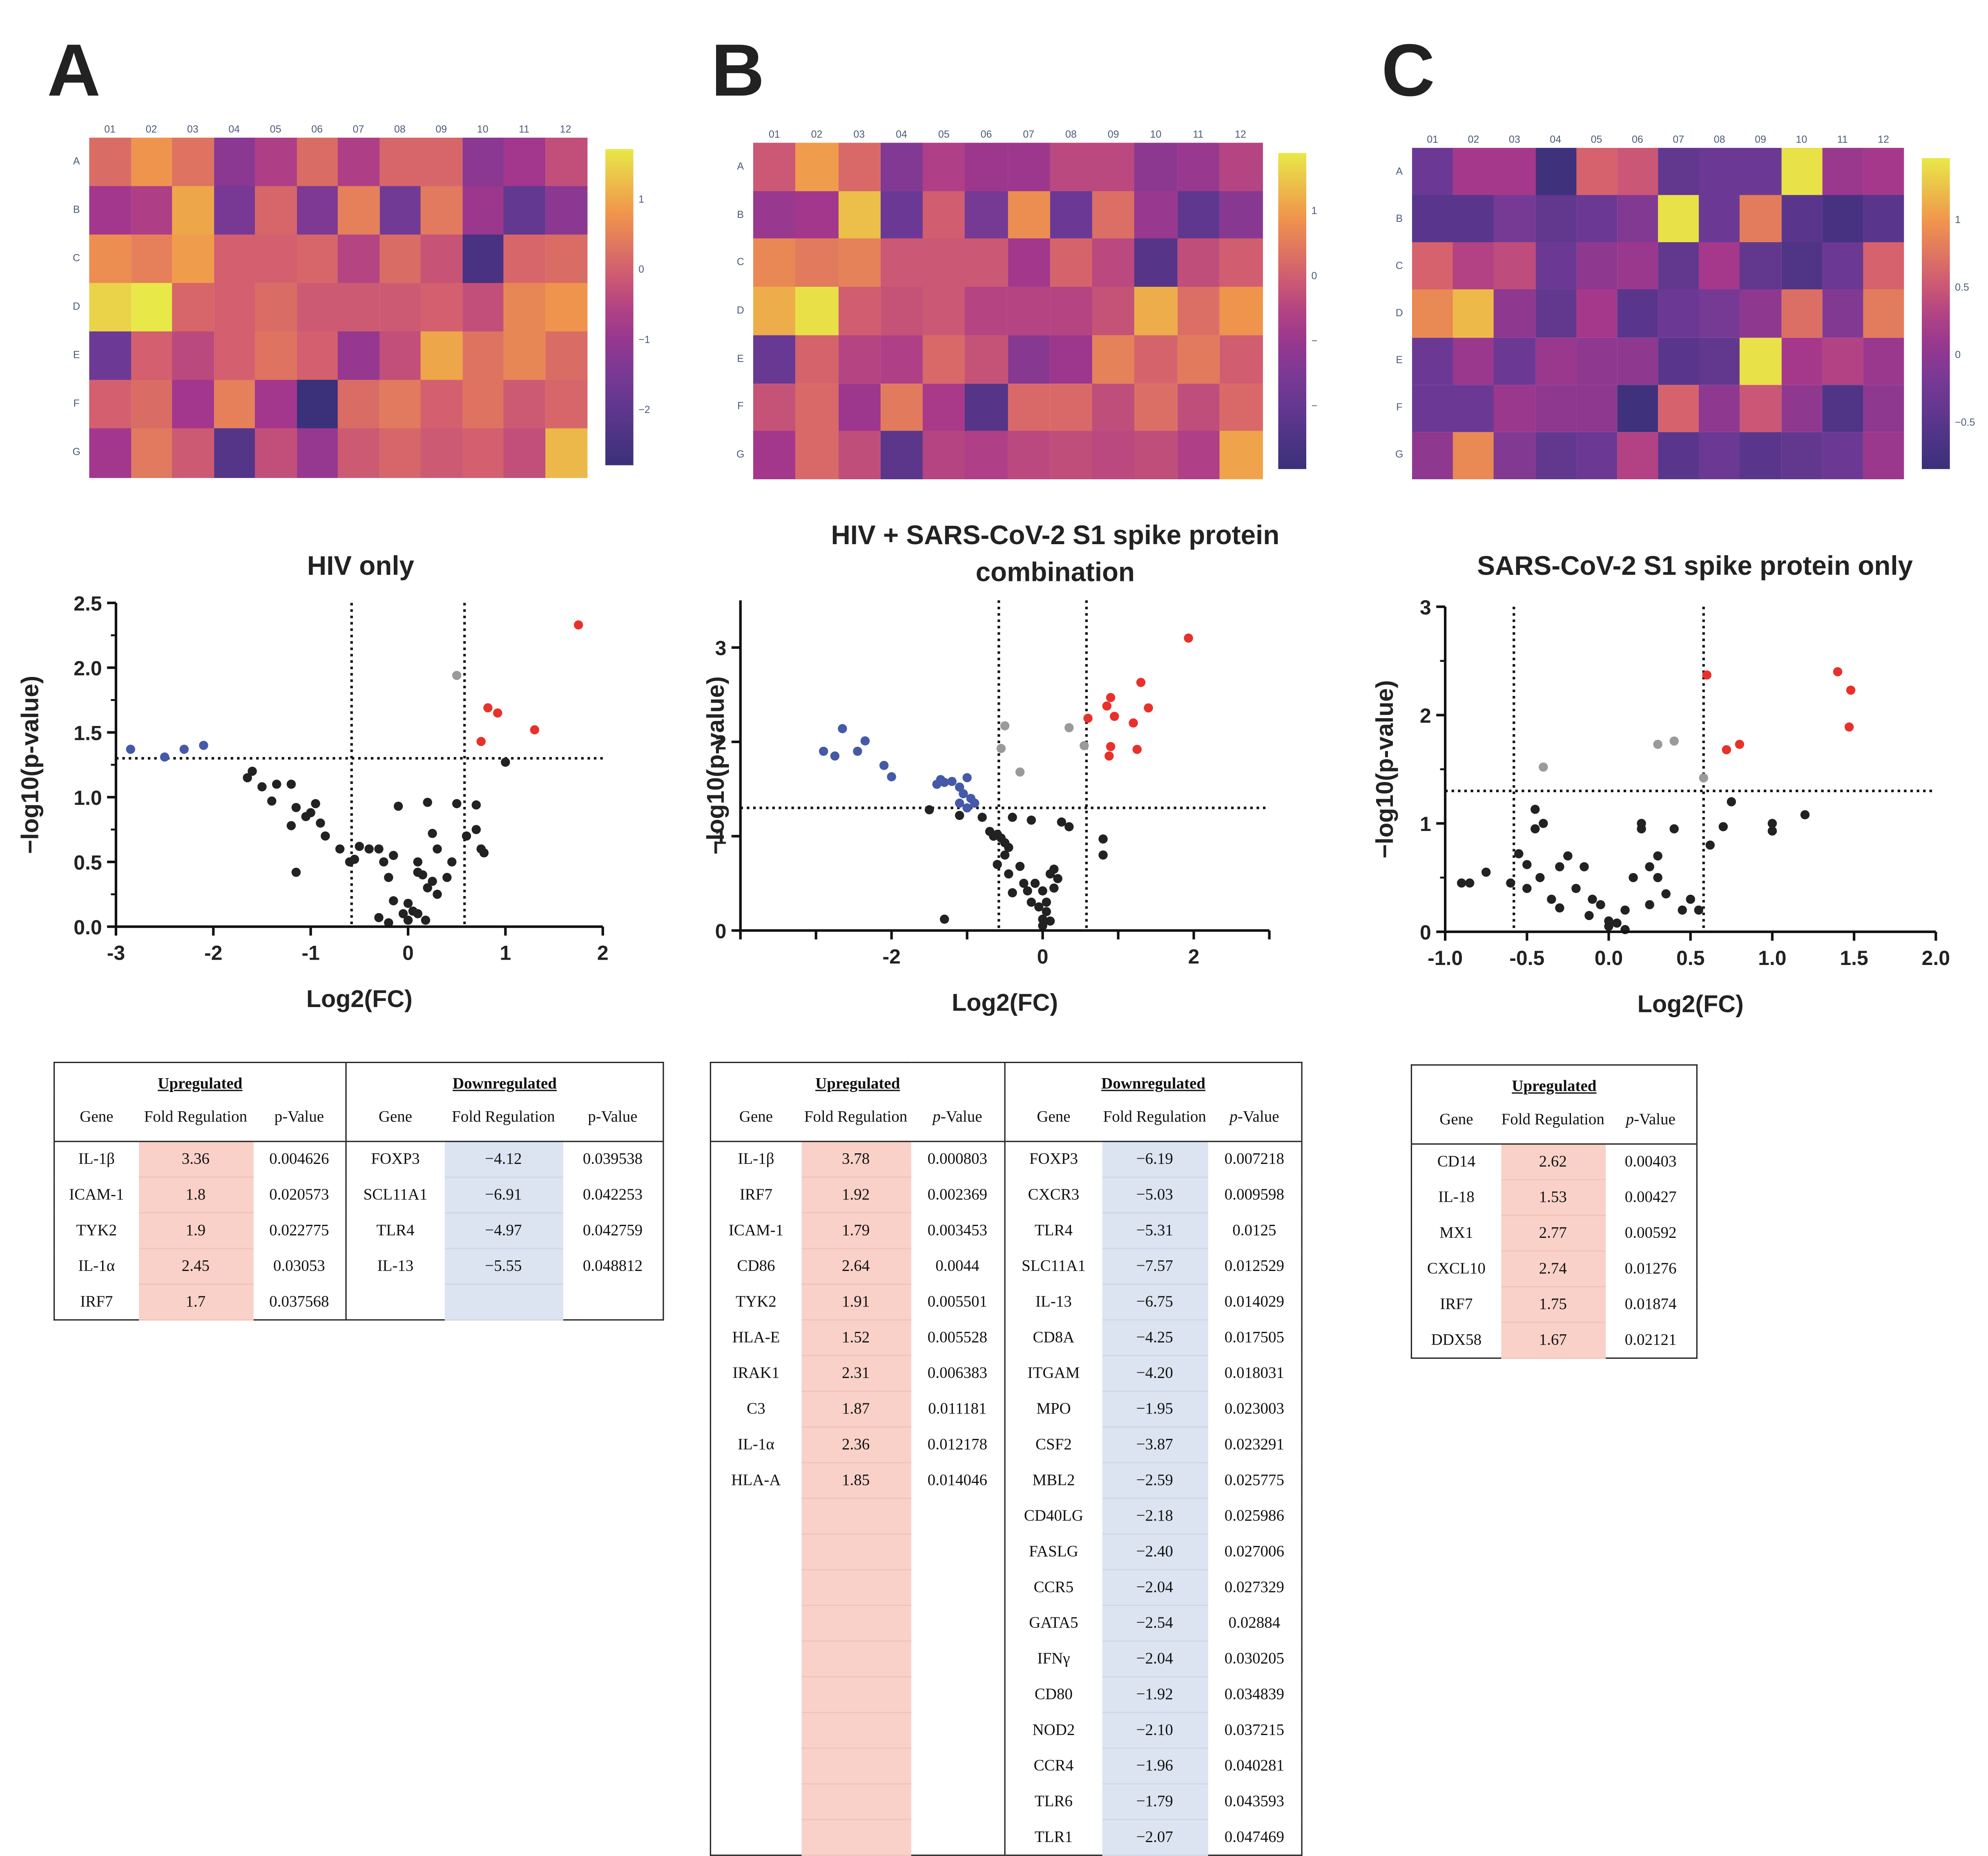 The height and width of the screenshot is (1856, 1988). Describe the element at coordinates (1254, 1801) in the screenshot. I see `p-value: 0.043593` at that location.